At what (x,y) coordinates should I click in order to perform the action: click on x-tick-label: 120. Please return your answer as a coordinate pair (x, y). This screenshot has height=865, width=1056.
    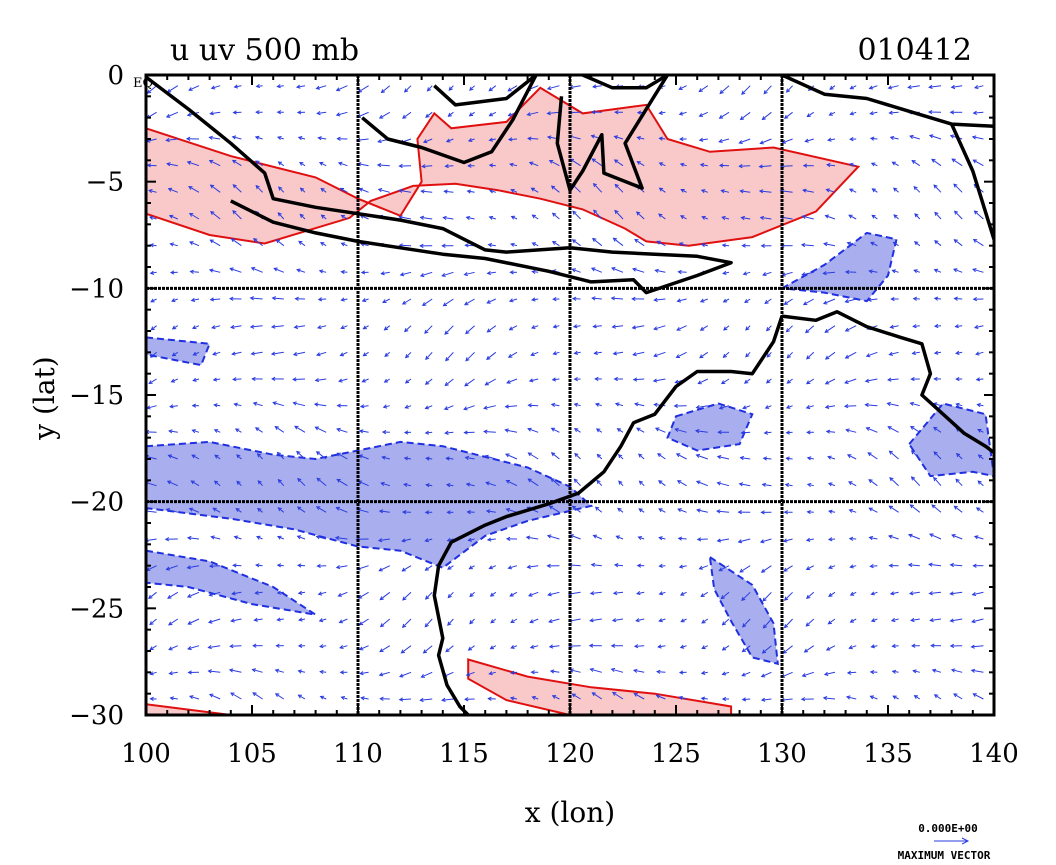
    Looking at the image, I should click on (570, 754).